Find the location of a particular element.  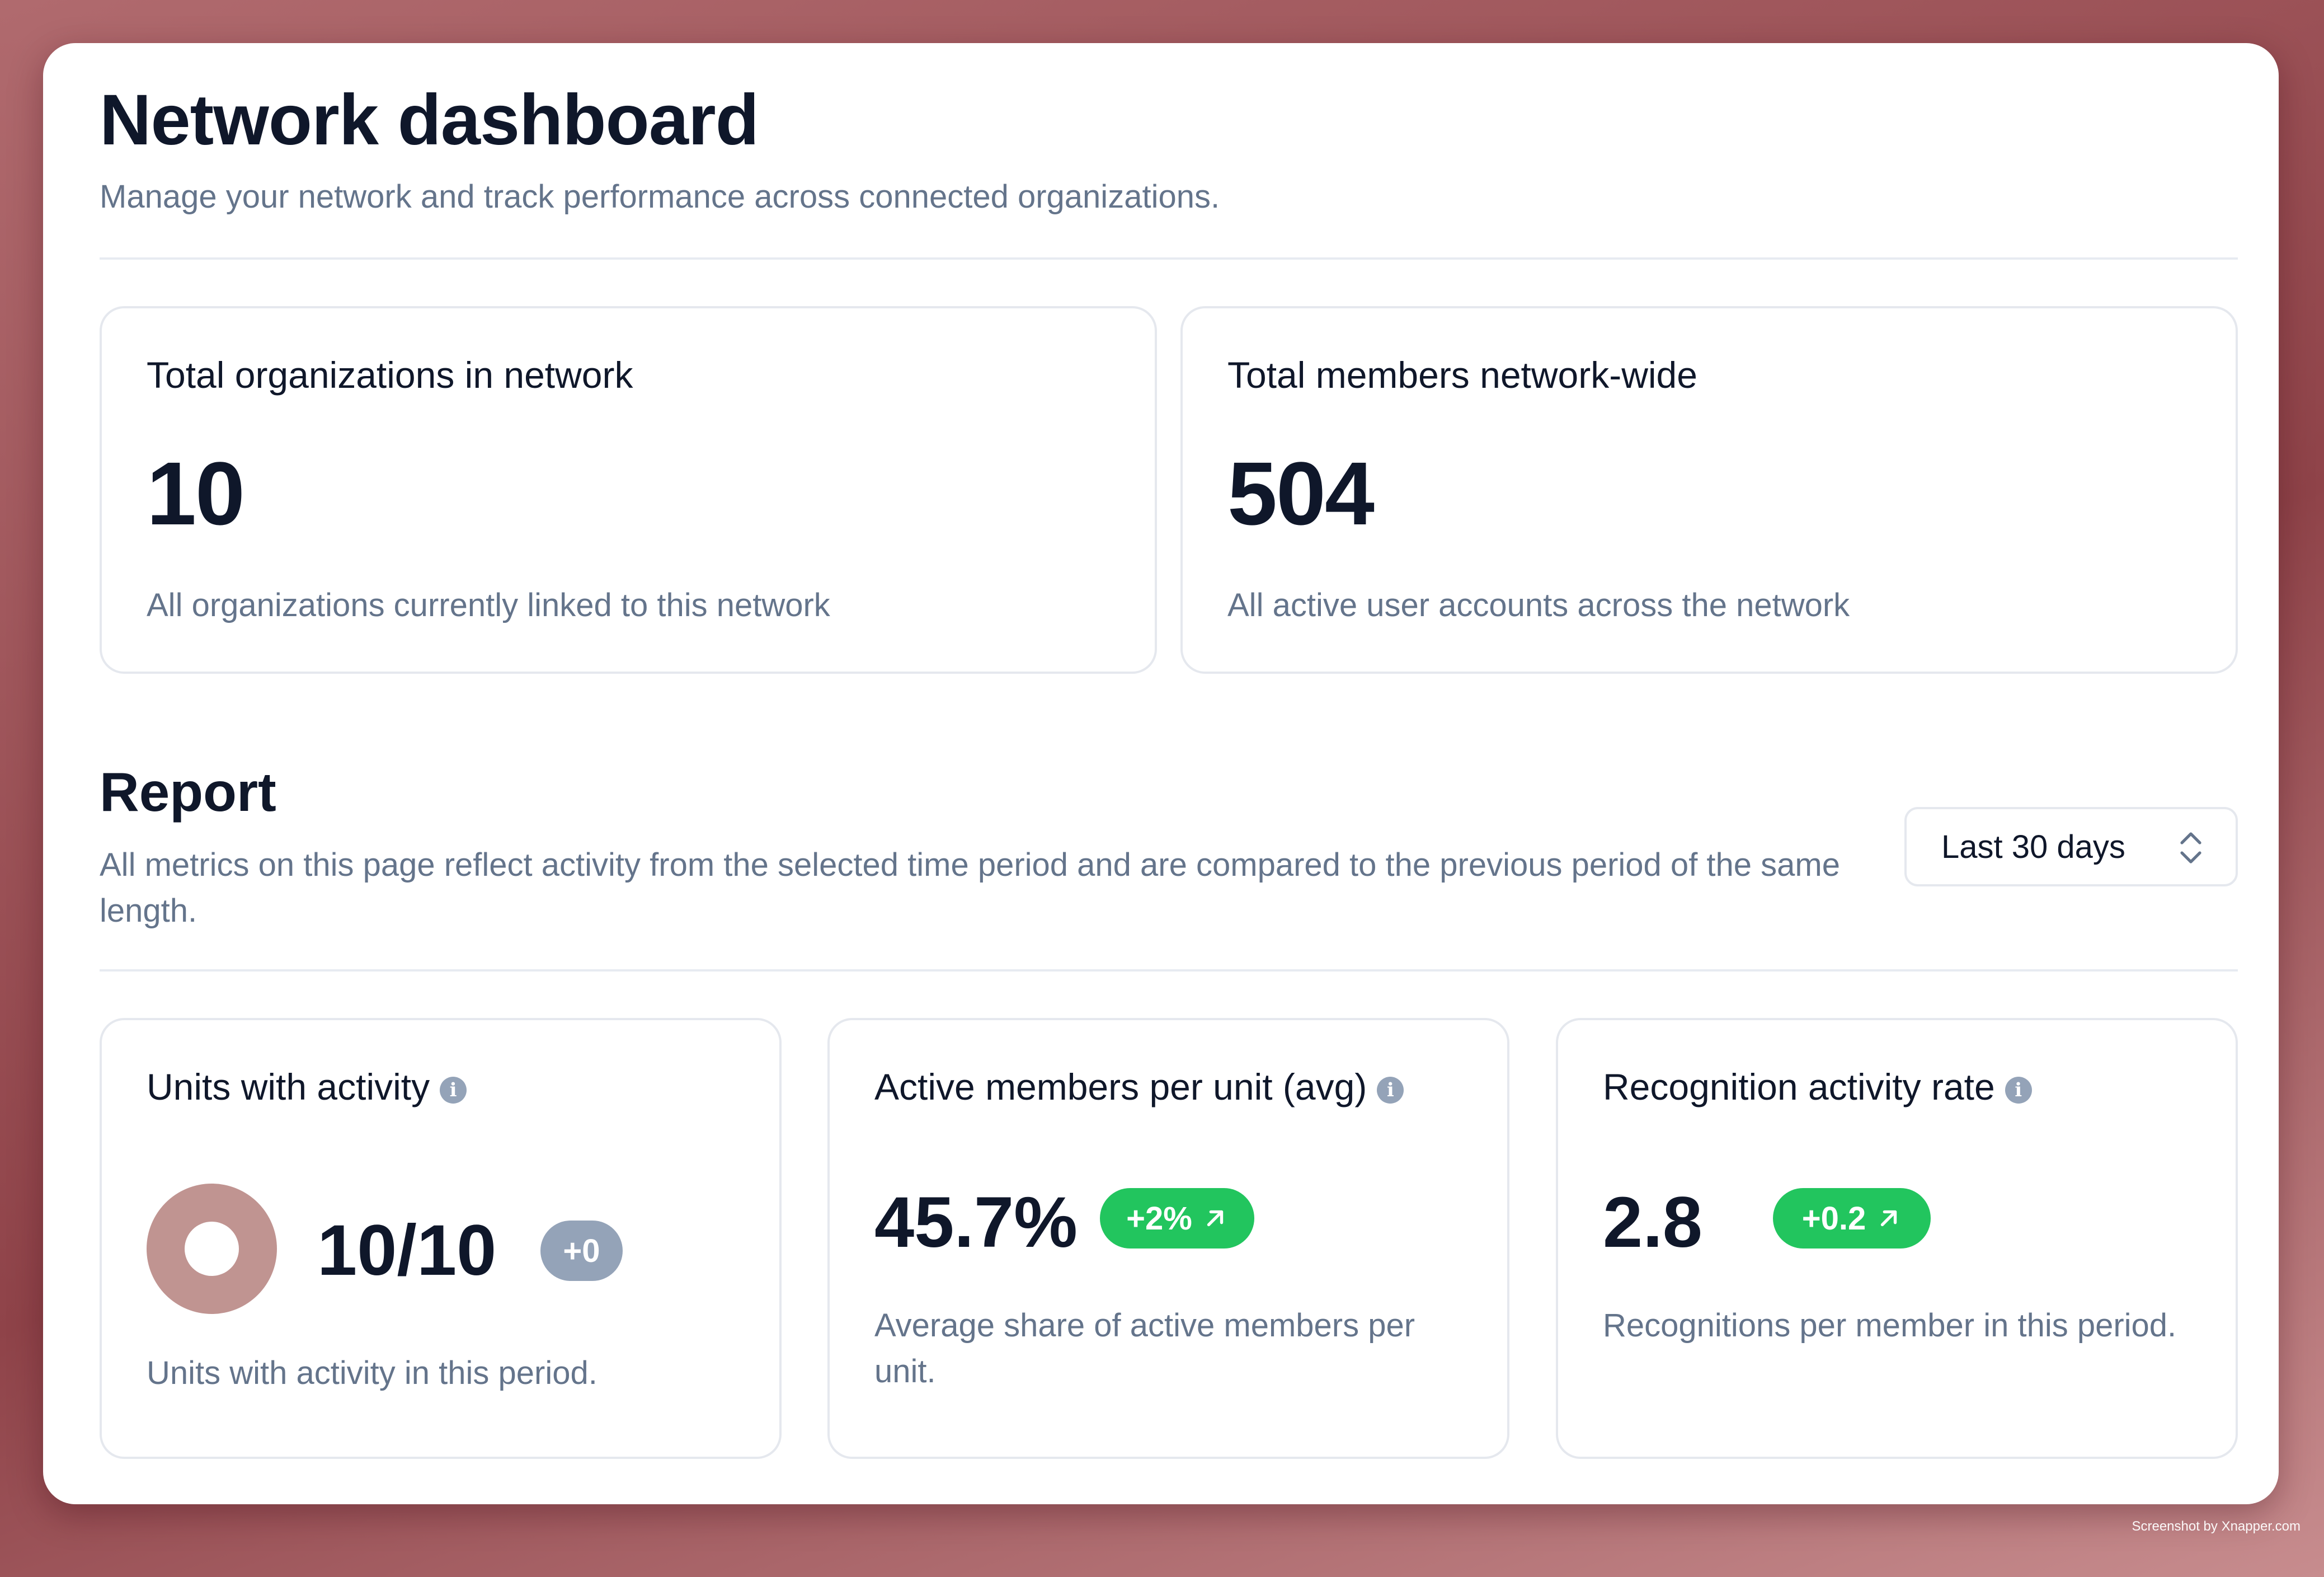

page-title: Network dashboard is located at coordinates (429, 120).